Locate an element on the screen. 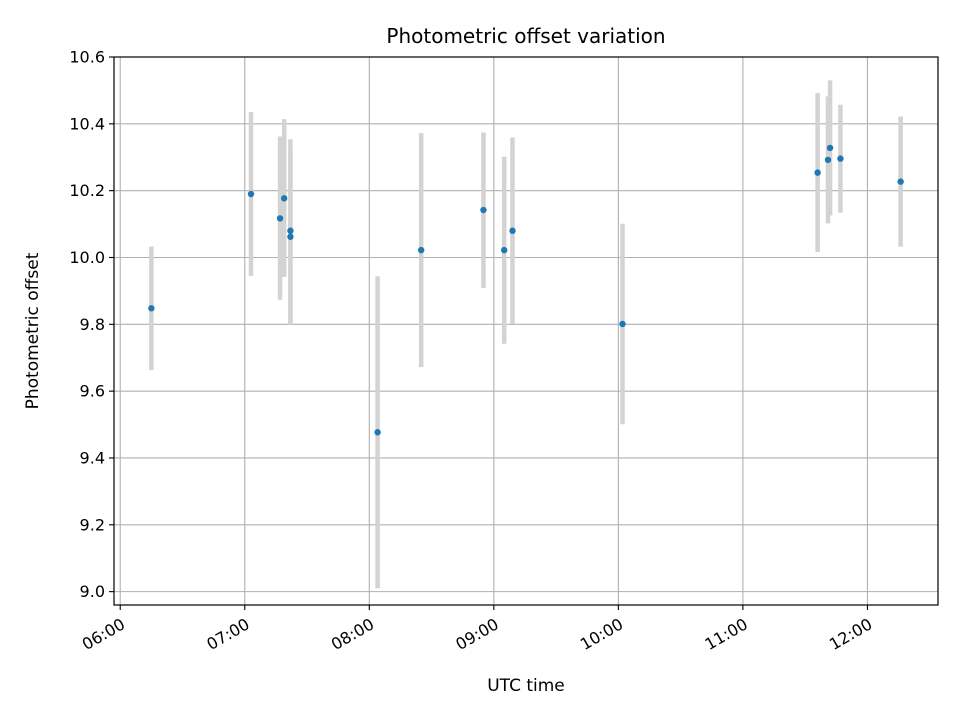  y-tick-label: 9.0 is located at coordinates (92, 591).